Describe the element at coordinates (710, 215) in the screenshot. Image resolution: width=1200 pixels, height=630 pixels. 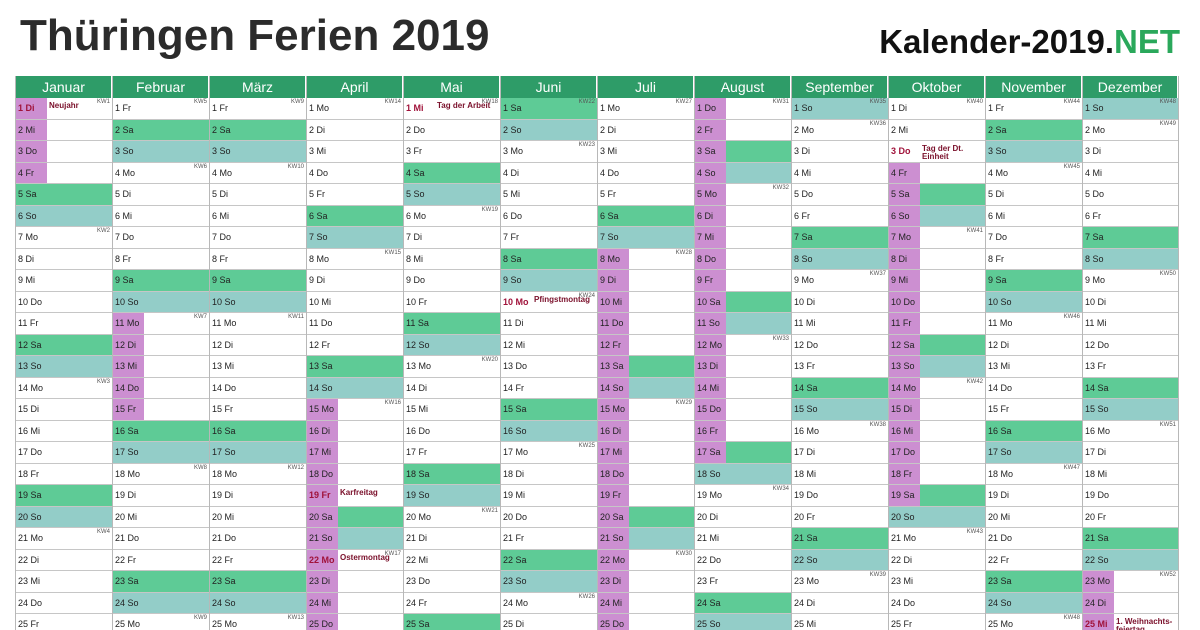
I see `day-label: 6 Di` at that location.